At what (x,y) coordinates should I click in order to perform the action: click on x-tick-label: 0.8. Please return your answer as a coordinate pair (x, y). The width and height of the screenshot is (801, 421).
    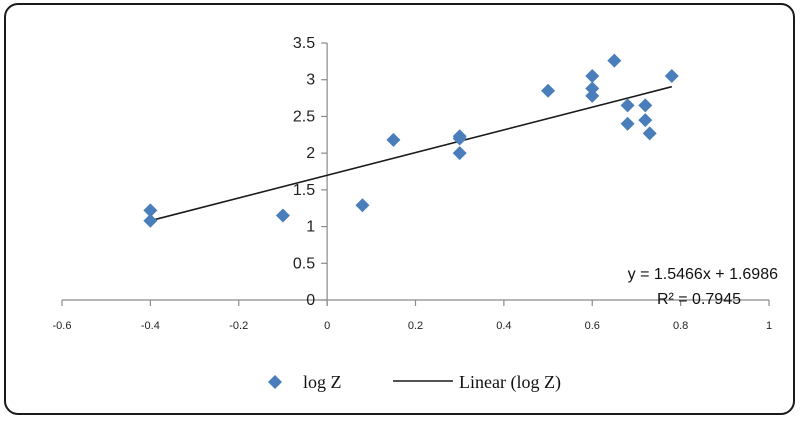
    Looking at the image, I should click on (680, 326).